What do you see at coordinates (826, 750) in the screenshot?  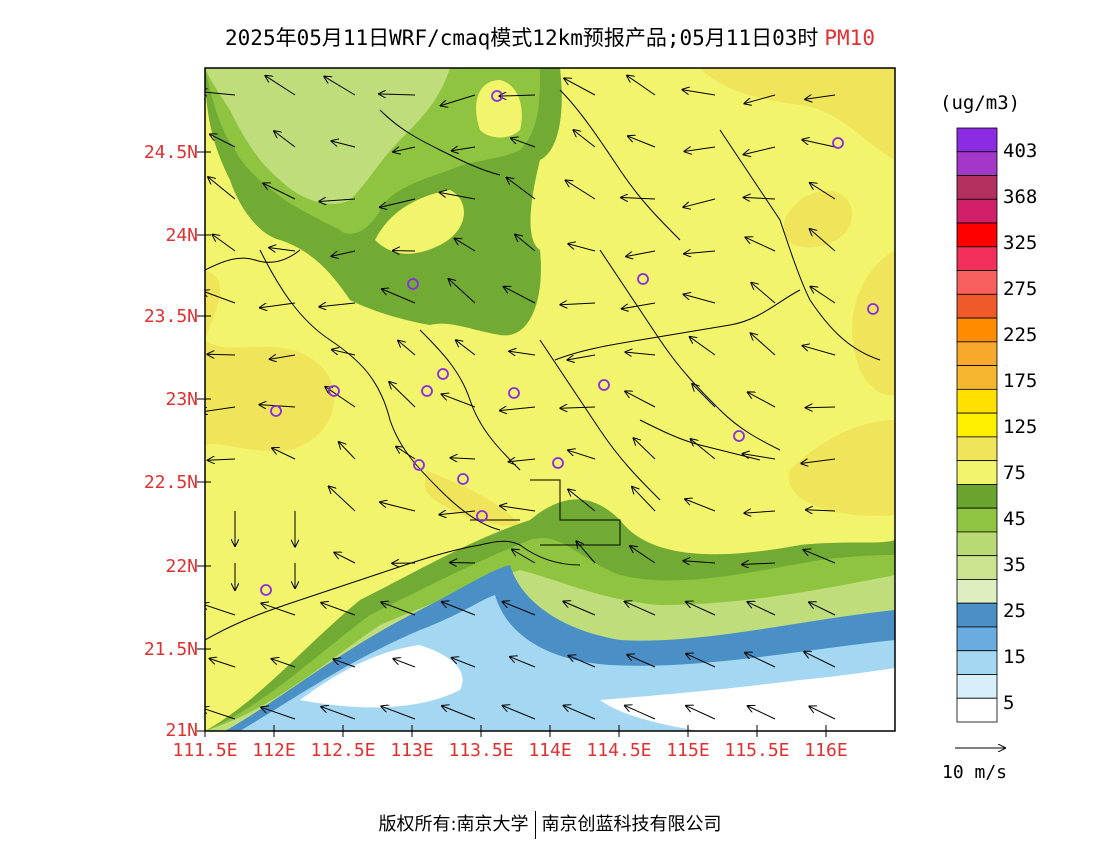 I see `lon-label-116e: 116E` at bounding box center [826, 750].